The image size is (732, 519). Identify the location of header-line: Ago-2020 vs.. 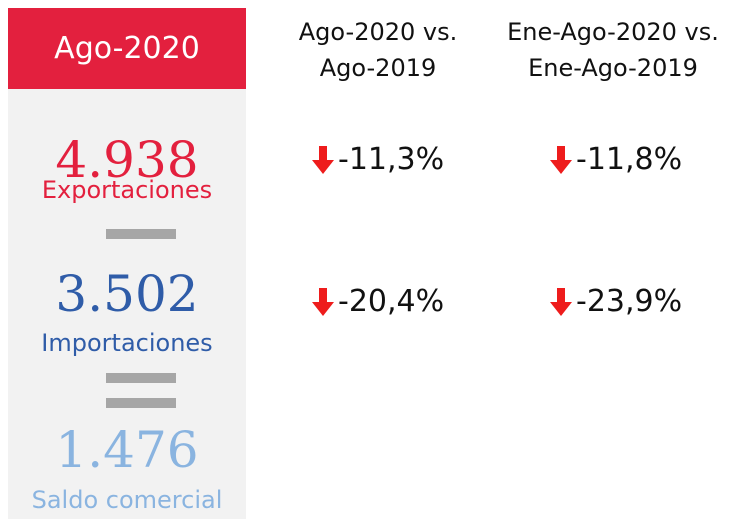
(378, 32).